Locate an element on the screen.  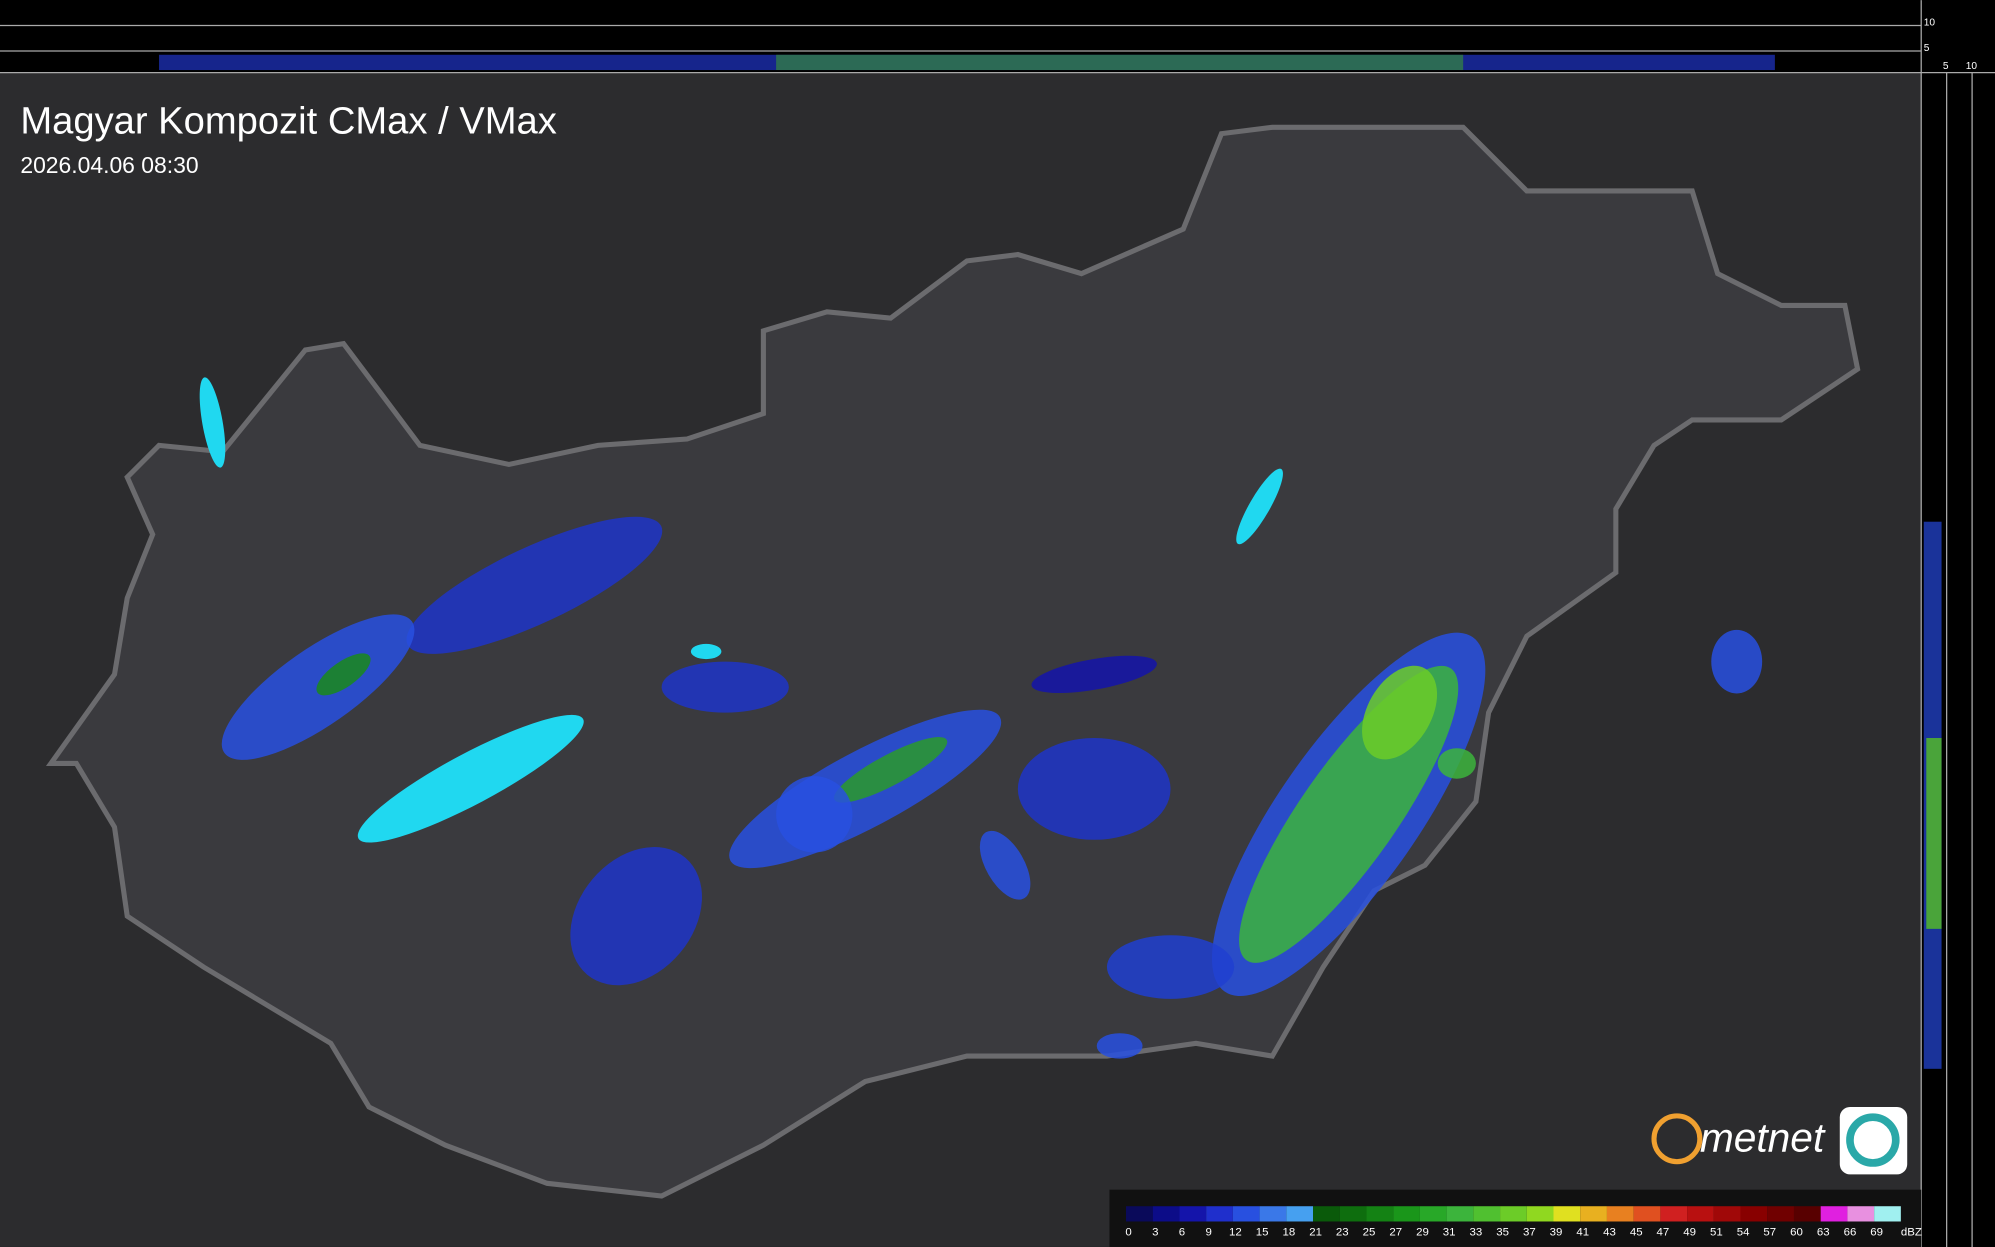
legend-label: 54 is located at coordinates (1743, 1232).